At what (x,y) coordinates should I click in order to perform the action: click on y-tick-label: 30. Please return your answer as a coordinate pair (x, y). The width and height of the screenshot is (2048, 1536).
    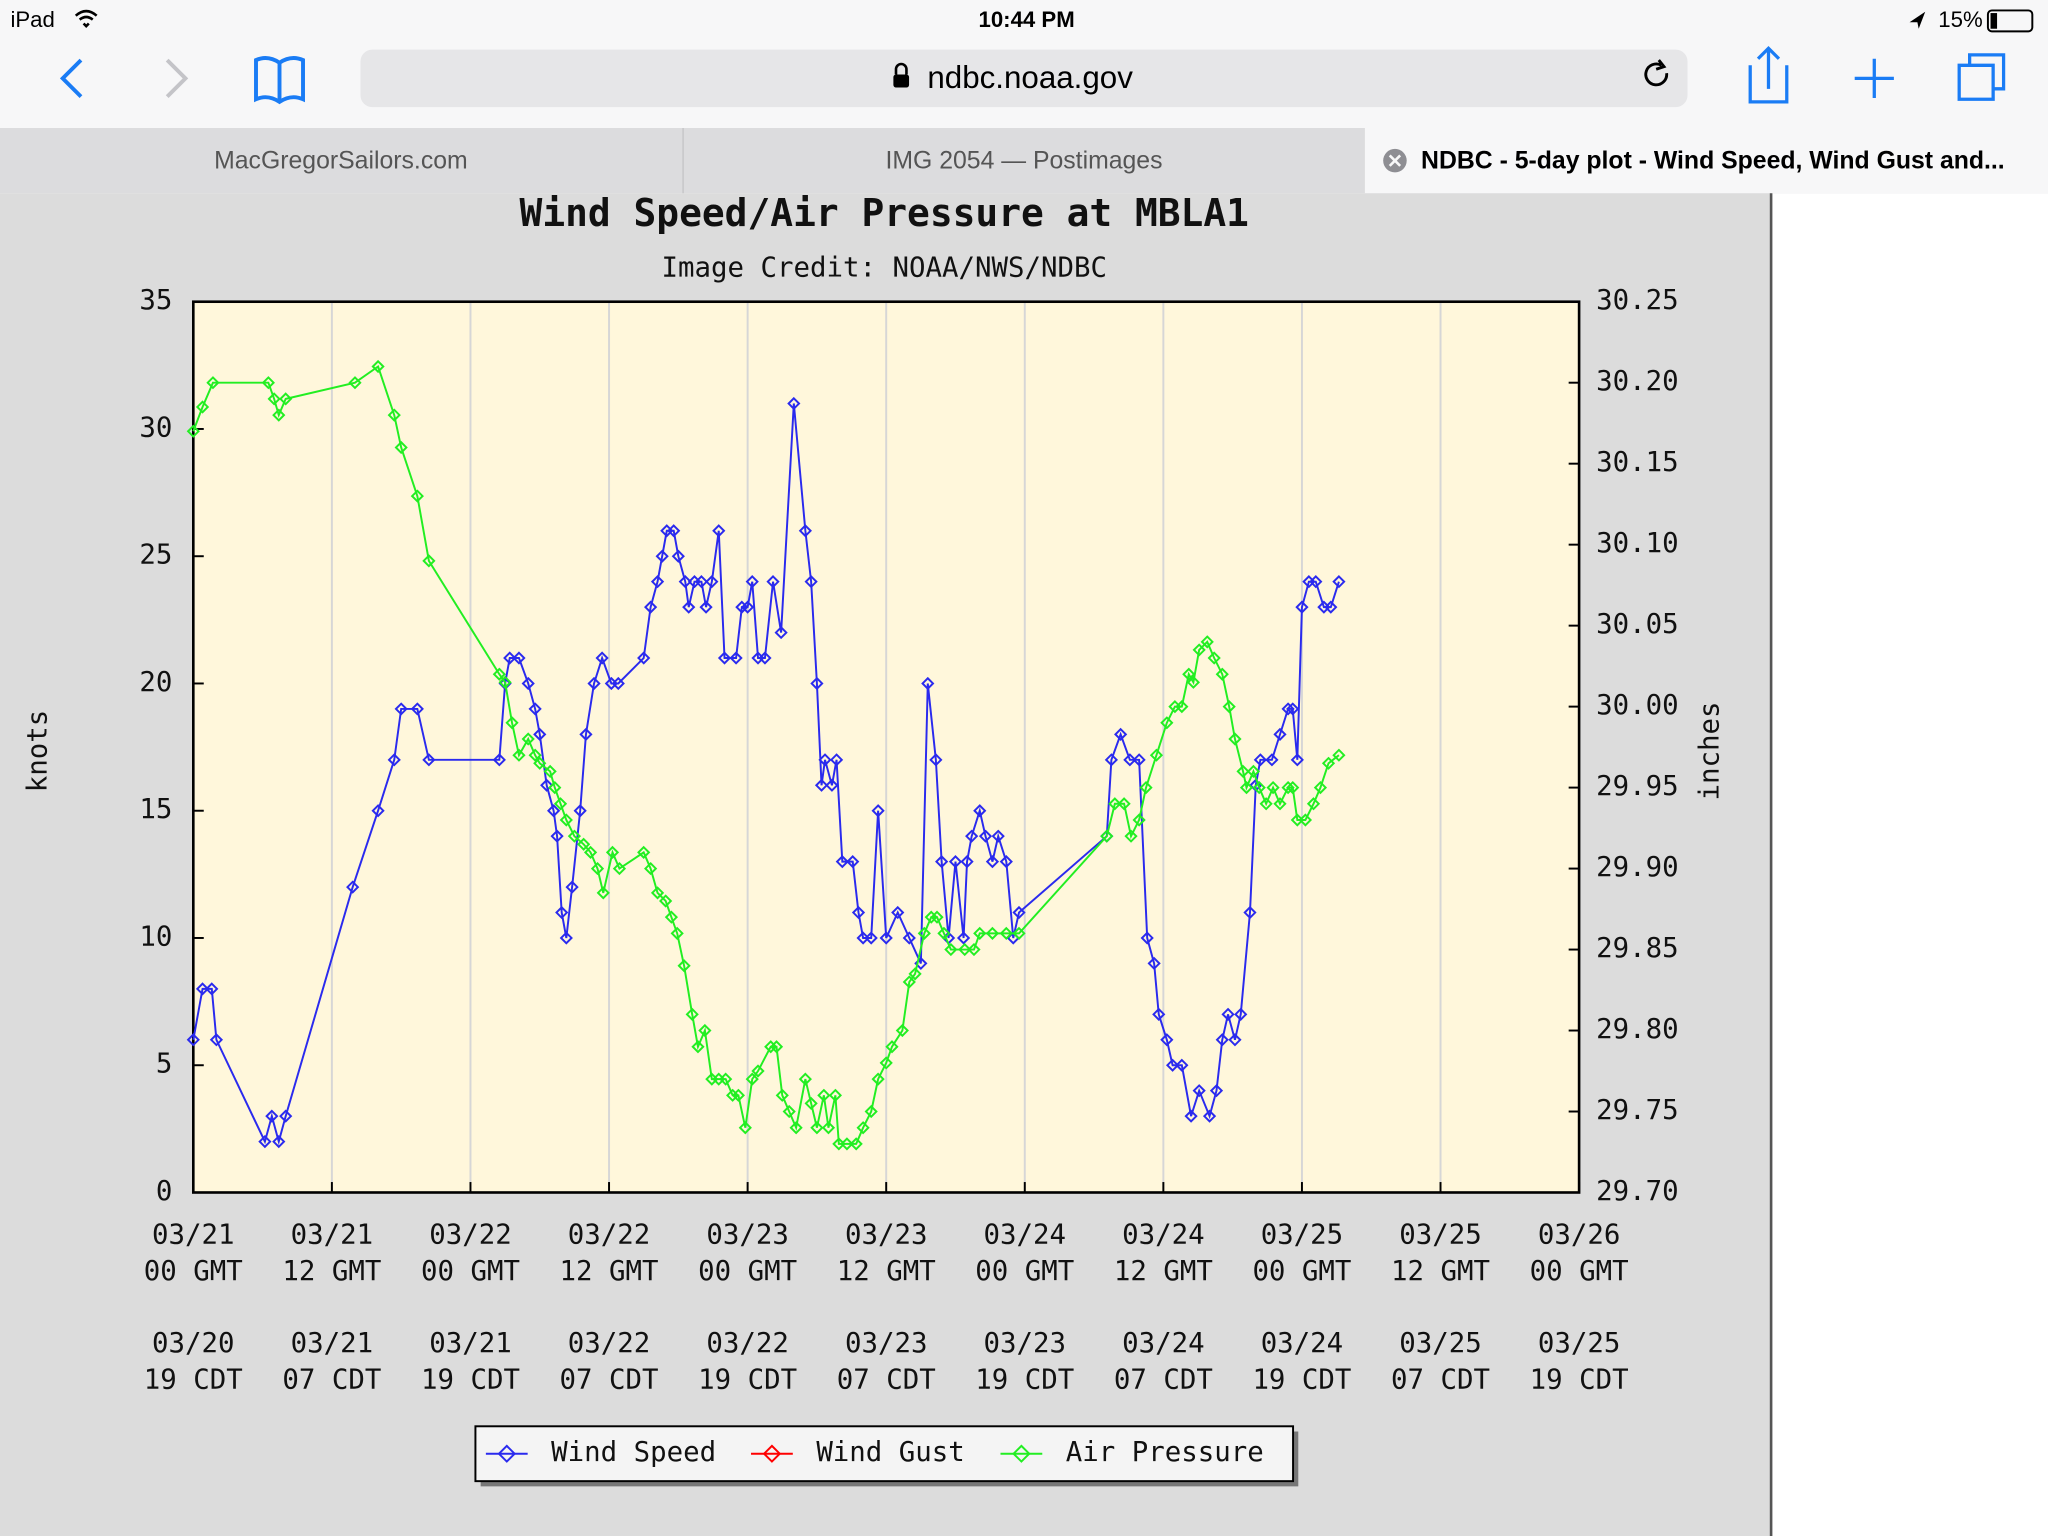
    Looking at the image, I should click on (155, 427).